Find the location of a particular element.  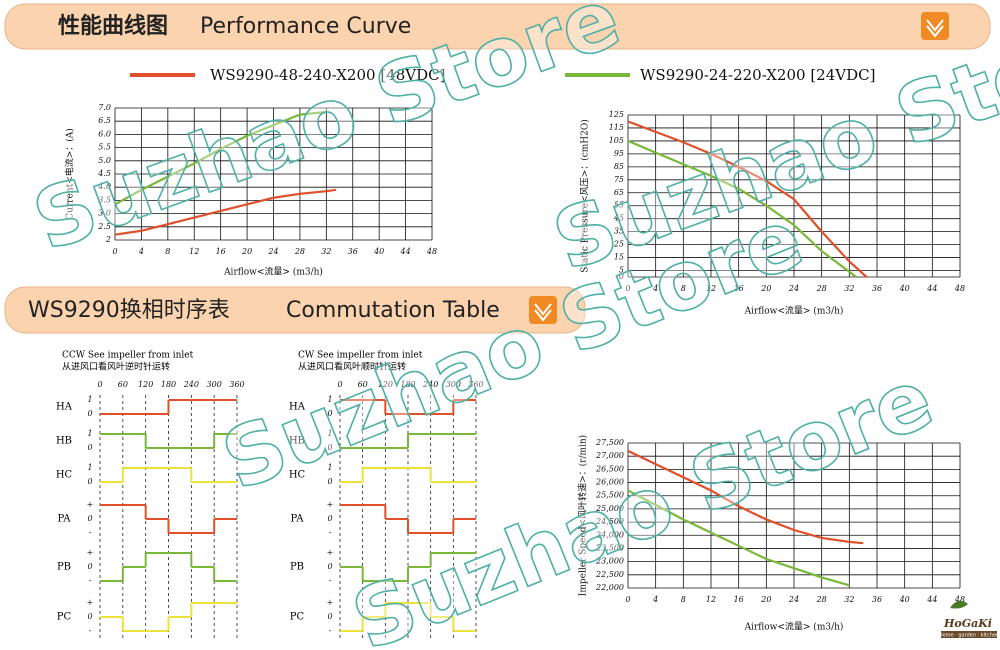

y-tick-label: 27,500 is located at coordinates (609, 442).